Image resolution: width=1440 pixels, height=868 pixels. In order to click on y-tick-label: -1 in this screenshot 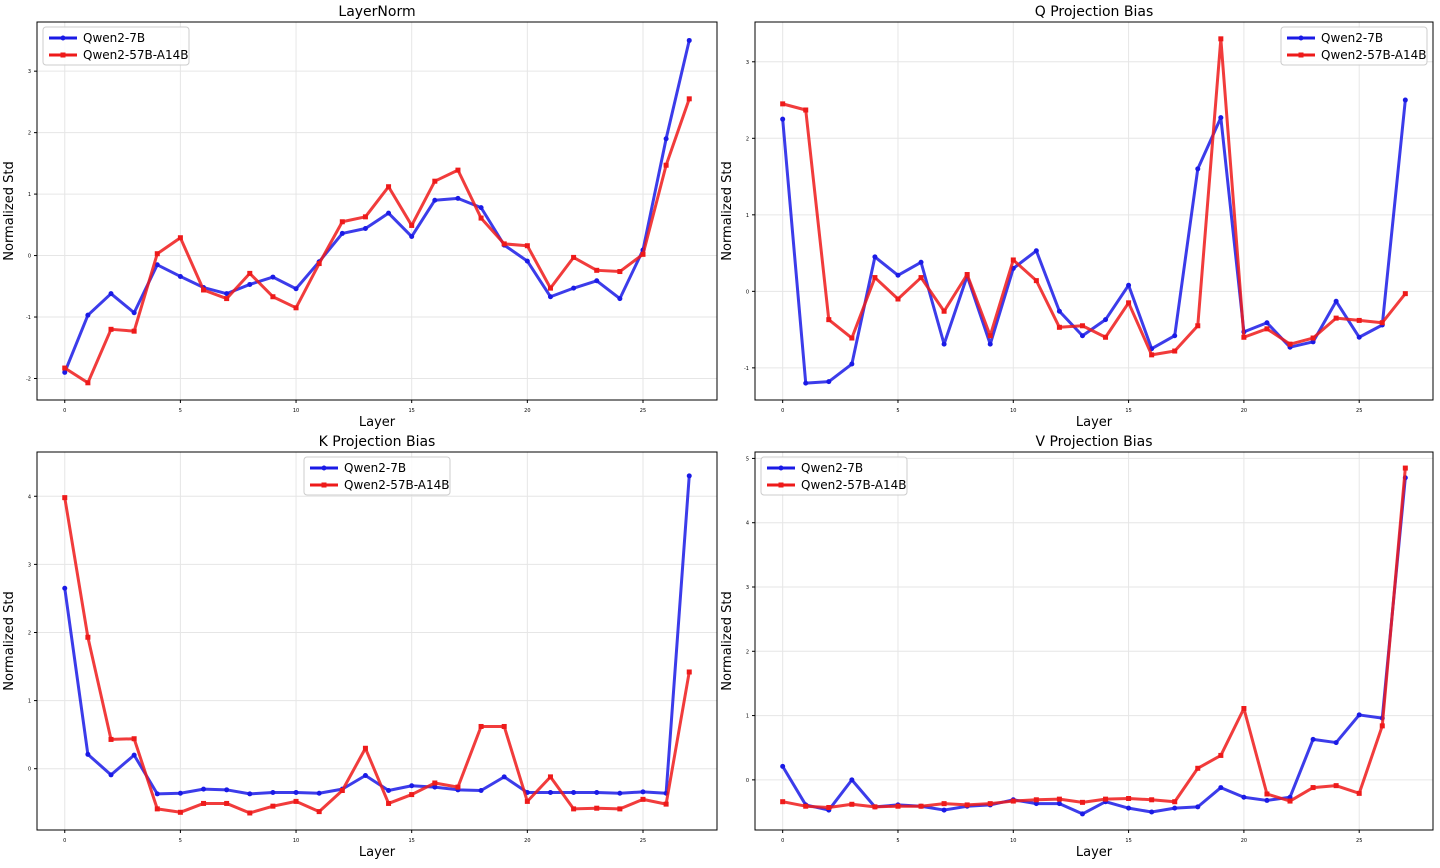, I will do `click(28, 318)`.